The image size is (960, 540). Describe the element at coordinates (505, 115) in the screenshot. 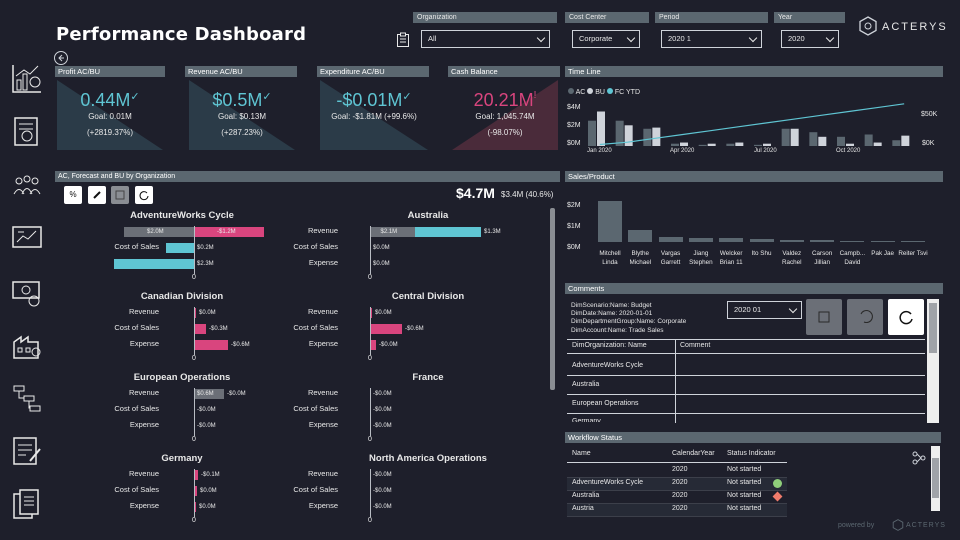

I see `kpi-card-cash: 20.21M! Goal: 1,045.74M (-98.07%)` at that location.